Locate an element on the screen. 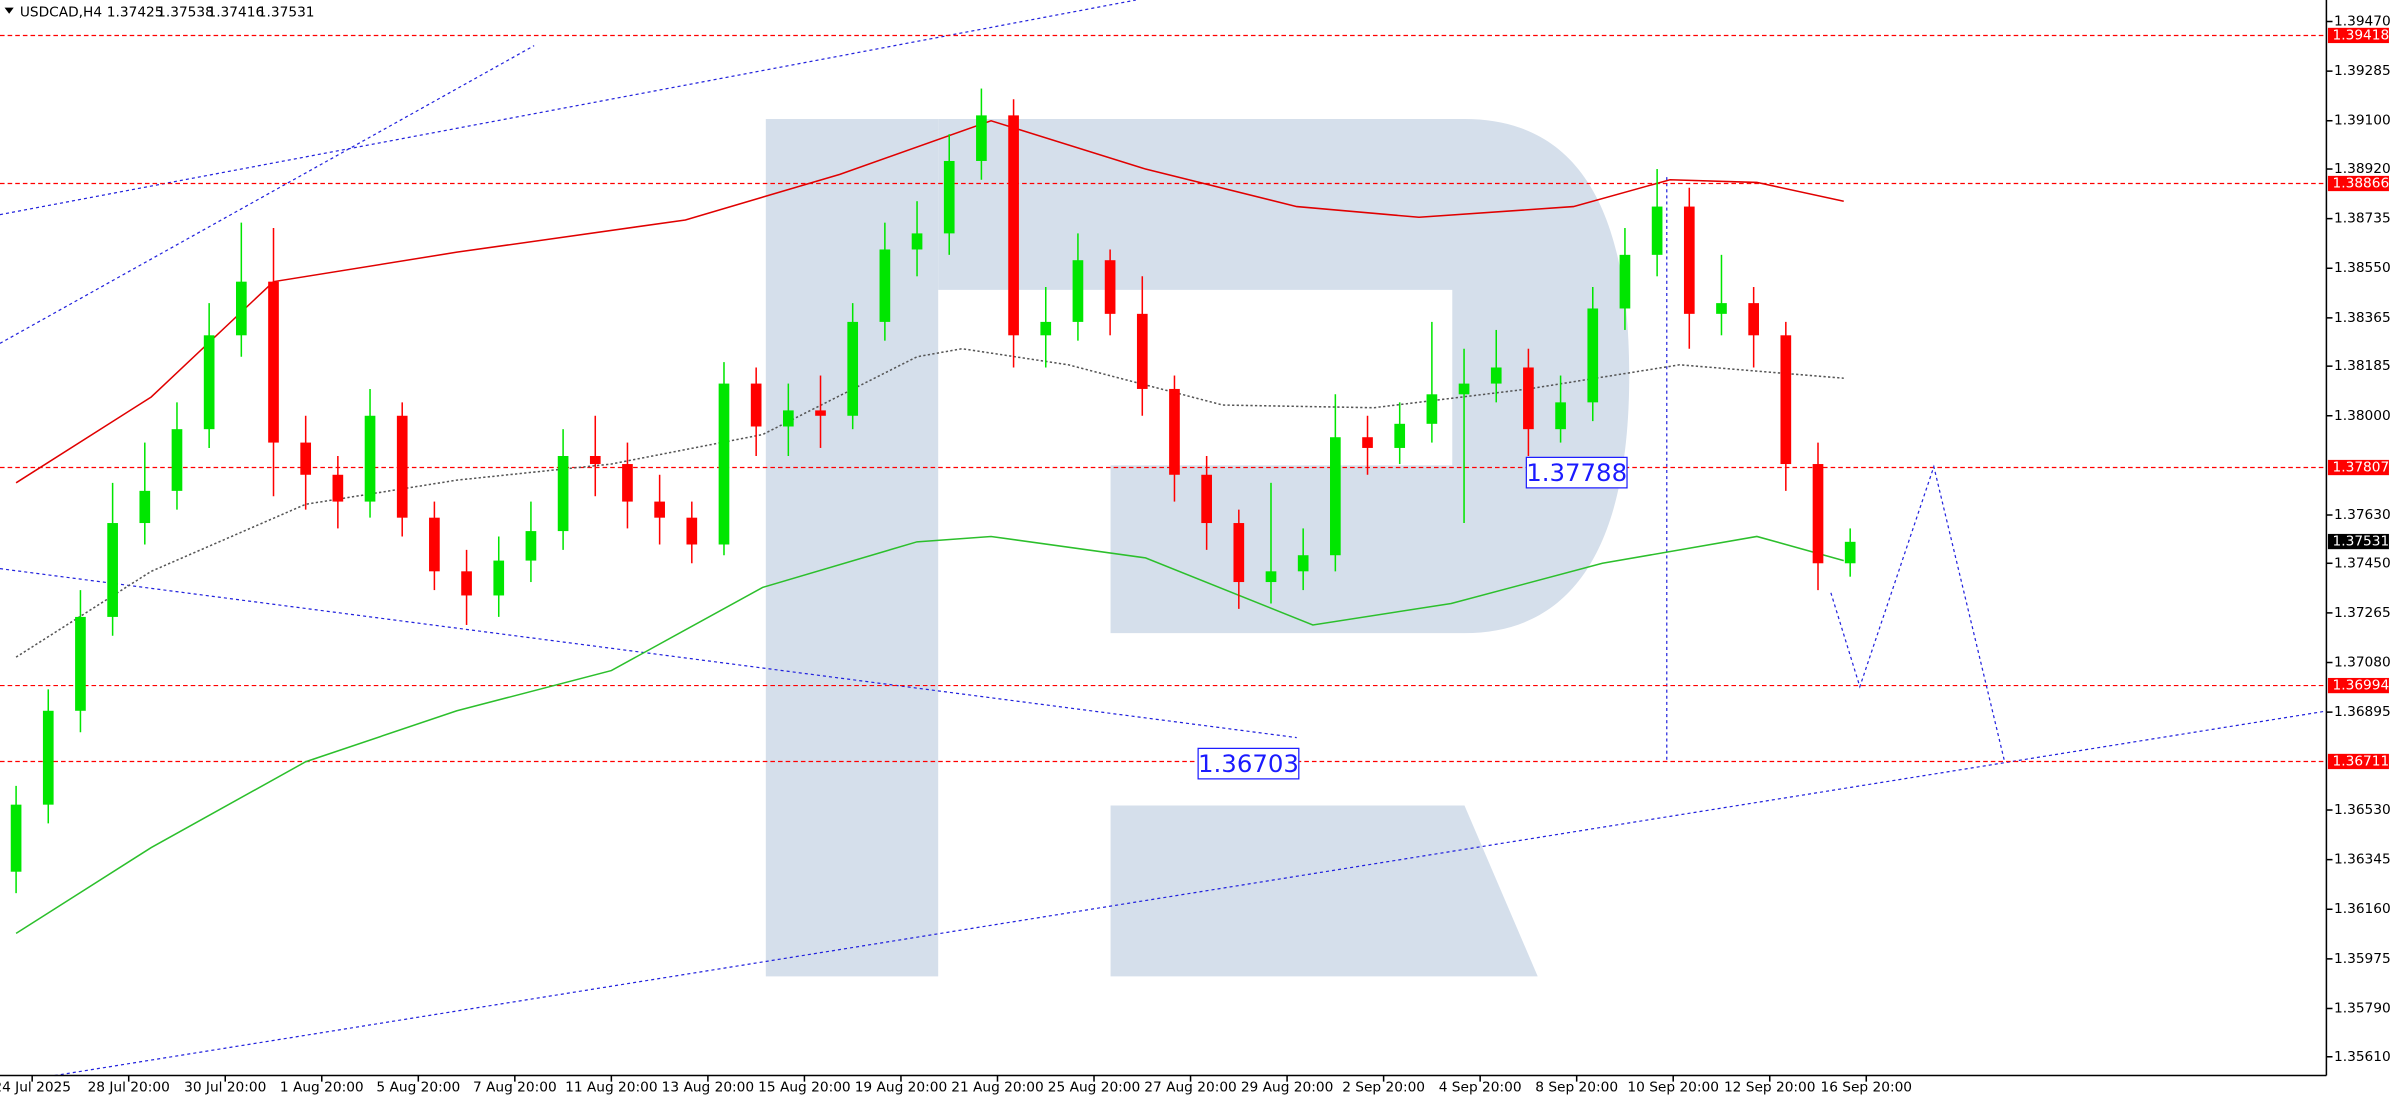 The width and height of the screenshot is (2392, 1100). y-tick-label: 1.35790 is located at coordinates (2362, 1008).